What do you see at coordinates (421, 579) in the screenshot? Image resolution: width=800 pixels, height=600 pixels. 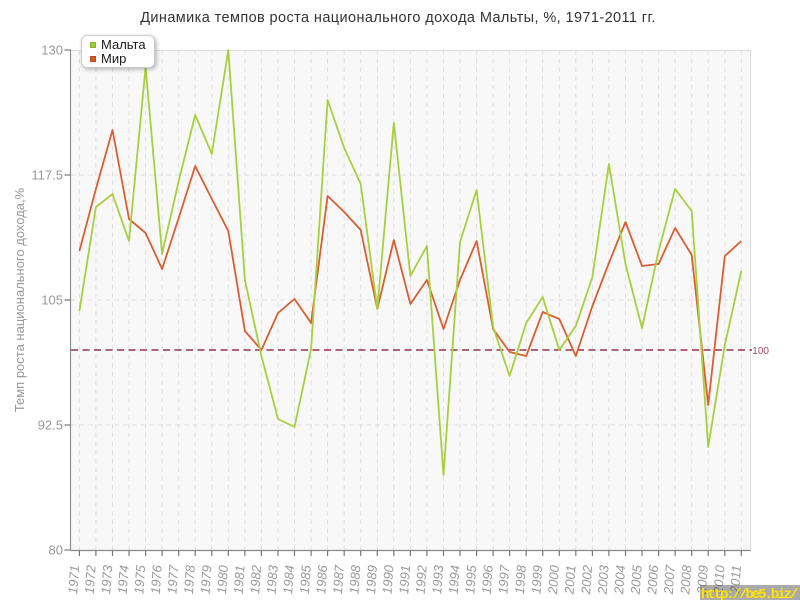 I see `svg-text: 1992` at bounding box center [421, 579].